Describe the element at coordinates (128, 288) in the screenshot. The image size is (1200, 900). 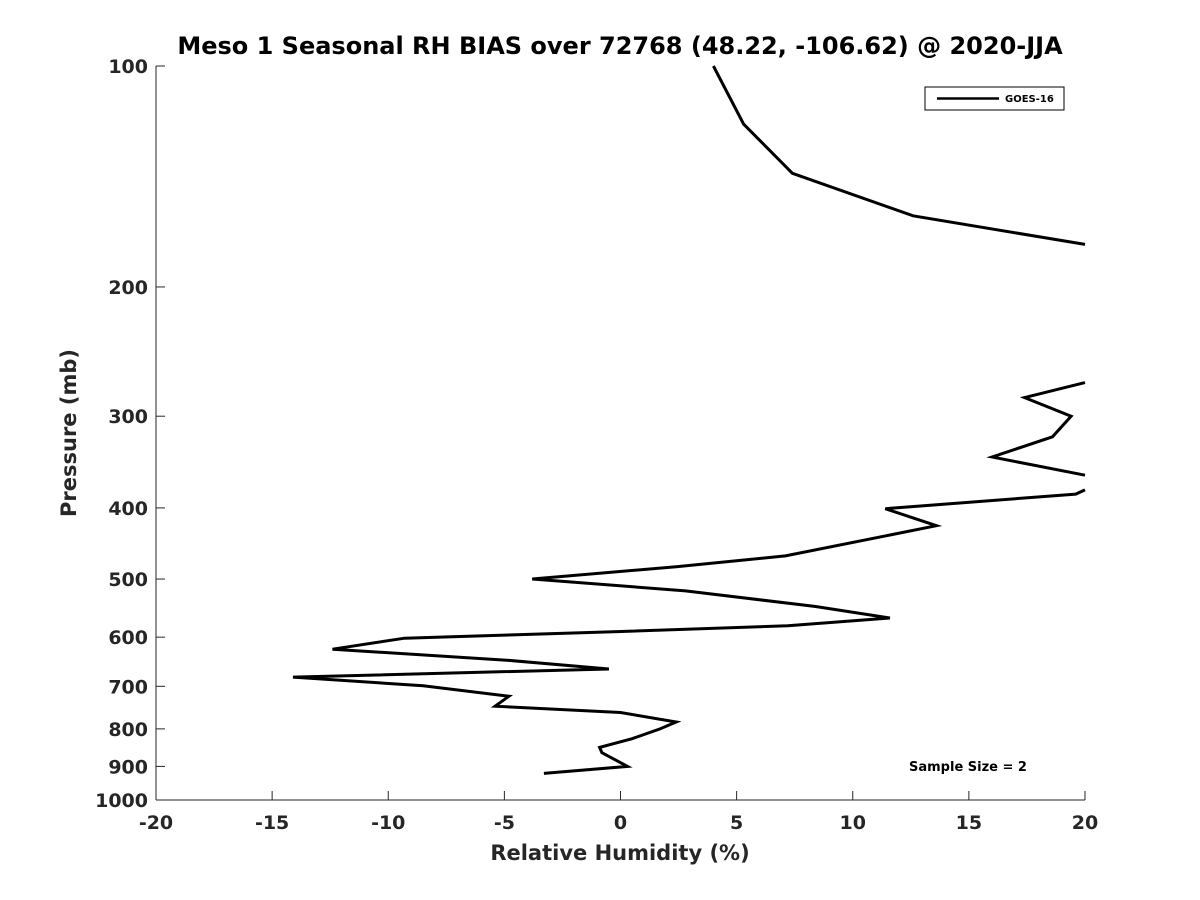
I see `y-tick-label: 200` at that location.